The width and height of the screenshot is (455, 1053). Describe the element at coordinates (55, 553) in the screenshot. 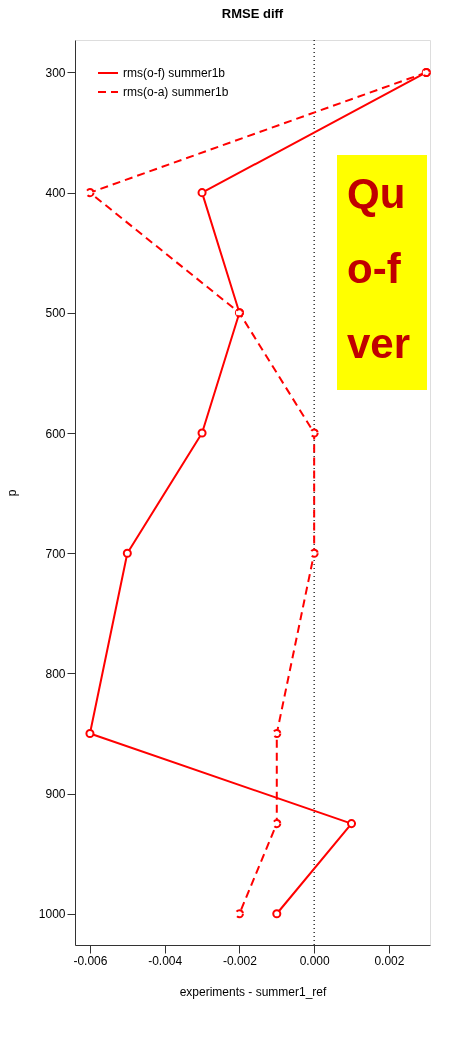

I see `y-tick-label: 700` at that location.